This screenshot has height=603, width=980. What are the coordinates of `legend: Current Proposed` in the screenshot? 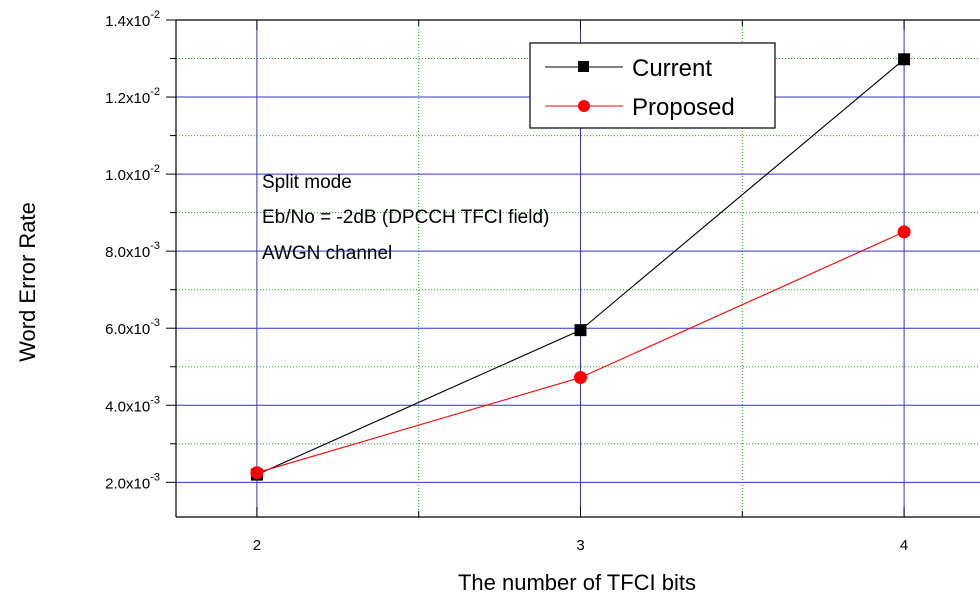 It's located at (652, 85).